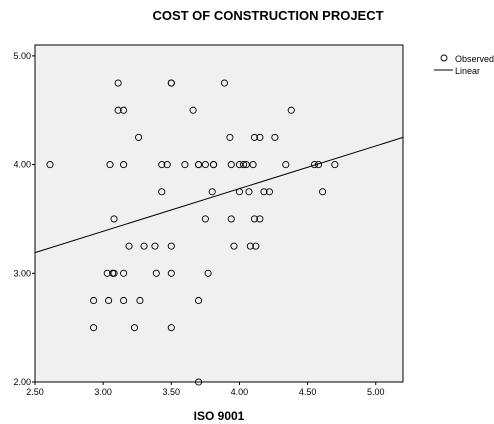 The height and width of the screenshot is (424, 494). Describe the element at coordinates (22, 382) in the screenshot. I see `y-tick-label: 2.00` at that location.